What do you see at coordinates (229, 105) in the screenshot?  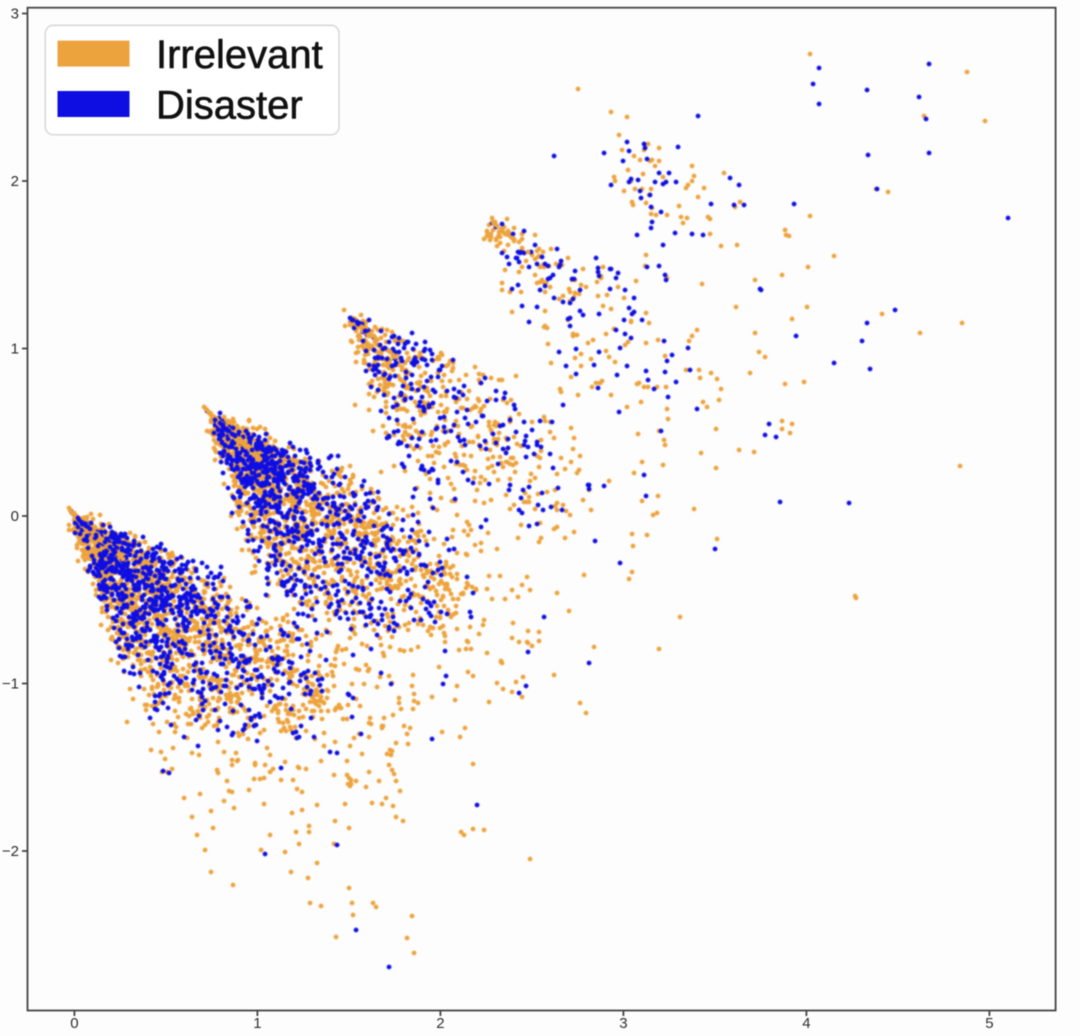 I see `svg-text: Disaster` at bounding box center [229, 105].